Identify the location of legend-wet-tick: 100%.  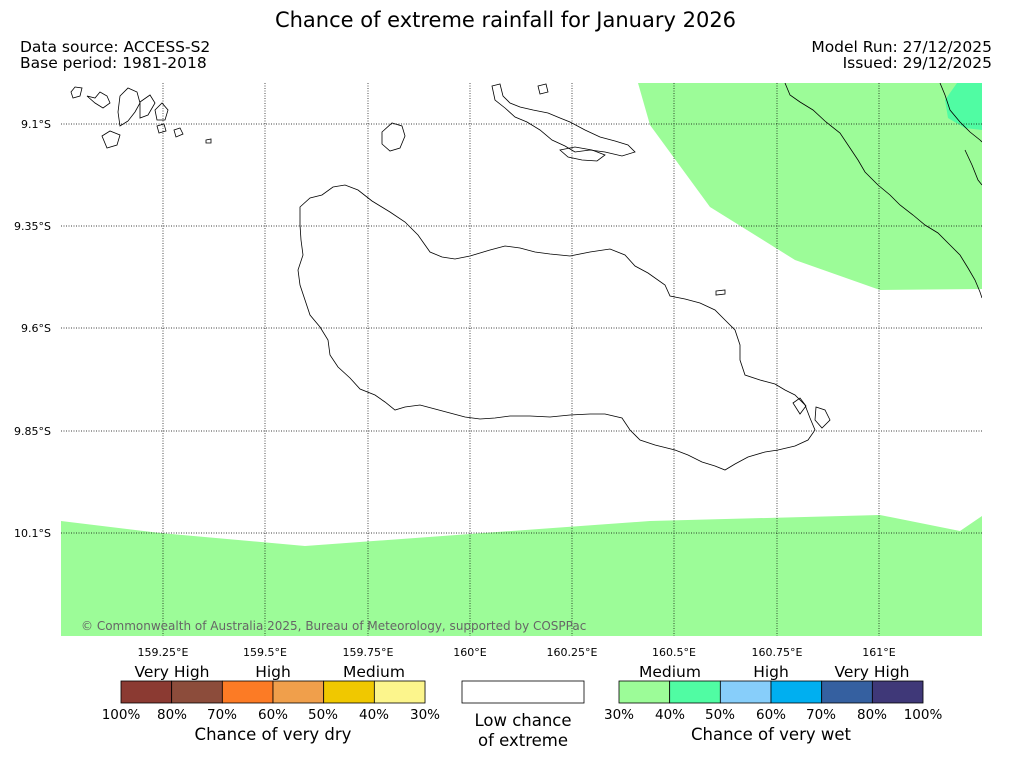
(923, 715).